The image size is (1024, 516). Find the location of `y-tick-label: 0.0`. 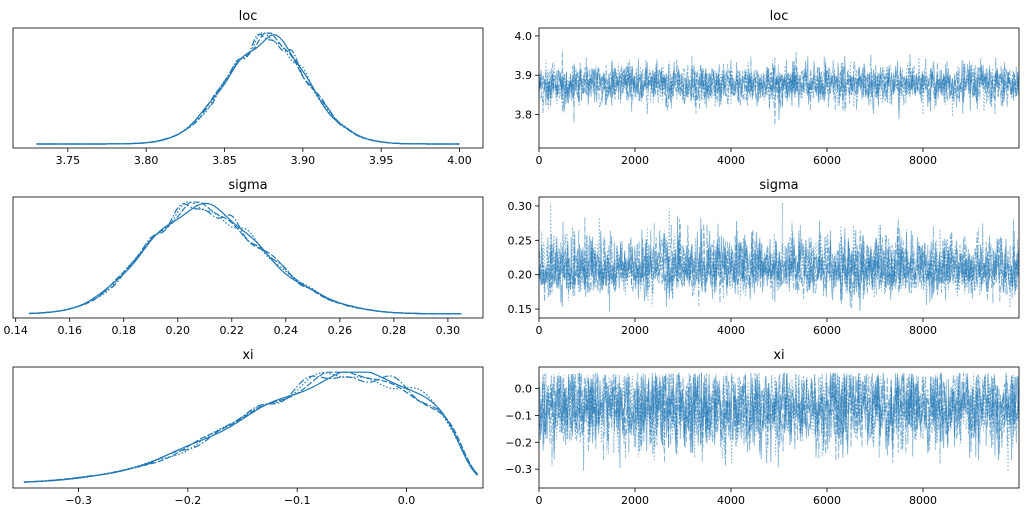

y-tick-label: 0.0 is located at coordinates (524, 389).